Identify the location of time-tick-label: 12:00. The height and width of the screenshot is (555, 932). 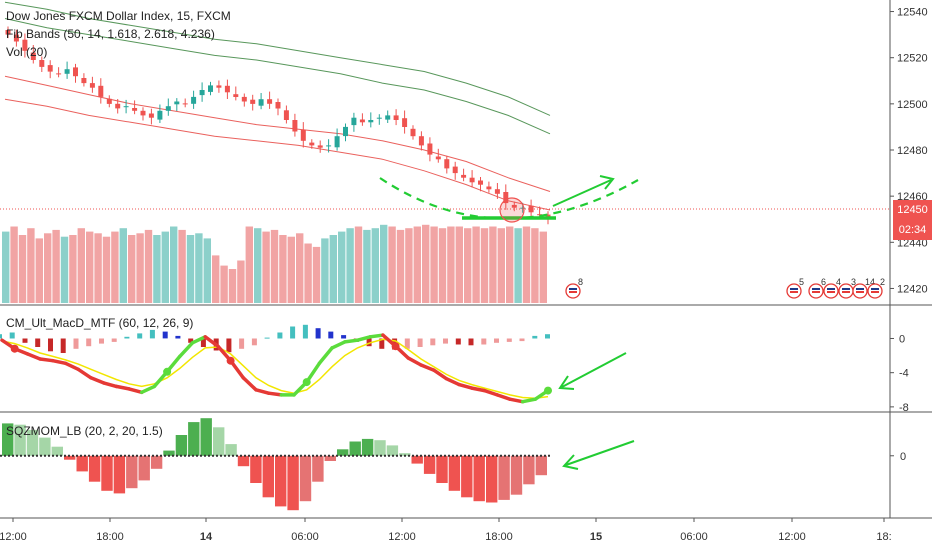
(402, 537).